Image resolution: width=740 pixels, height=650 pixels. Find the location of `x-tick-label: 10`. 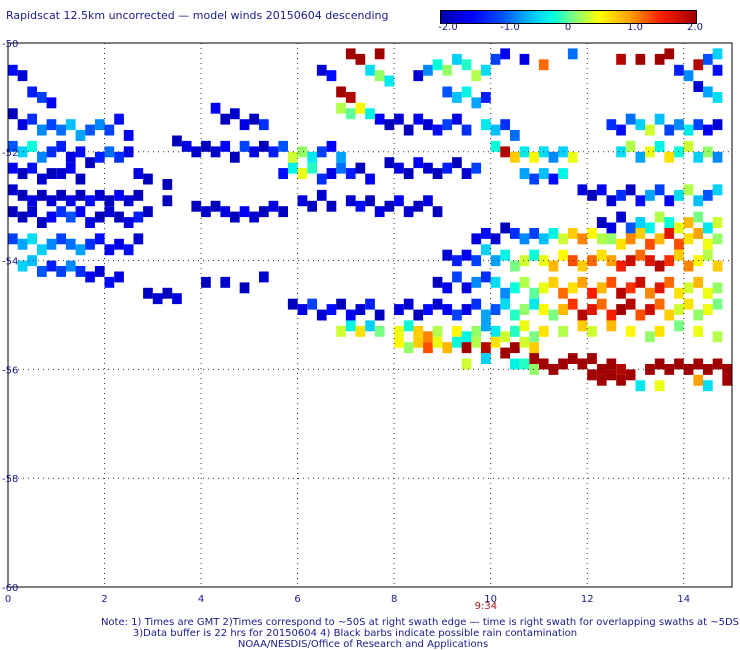

x-tick-label: 10 is located at coordinates (490, 599).